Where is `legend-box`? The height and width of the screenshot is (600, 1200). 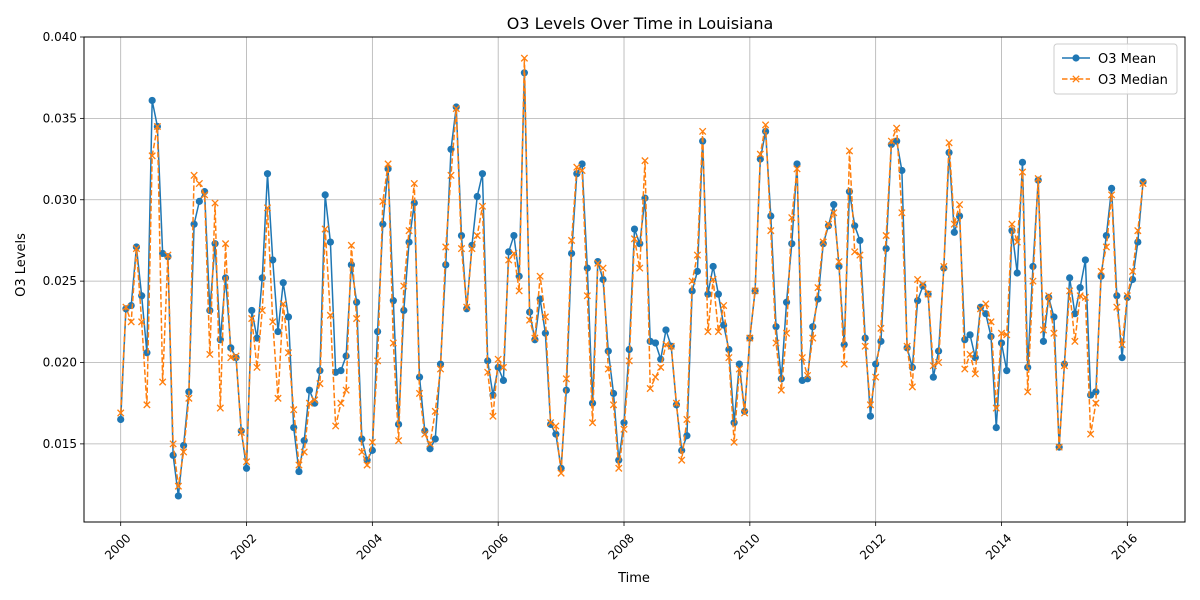
legend-box is located at coordinates (1115, 69).